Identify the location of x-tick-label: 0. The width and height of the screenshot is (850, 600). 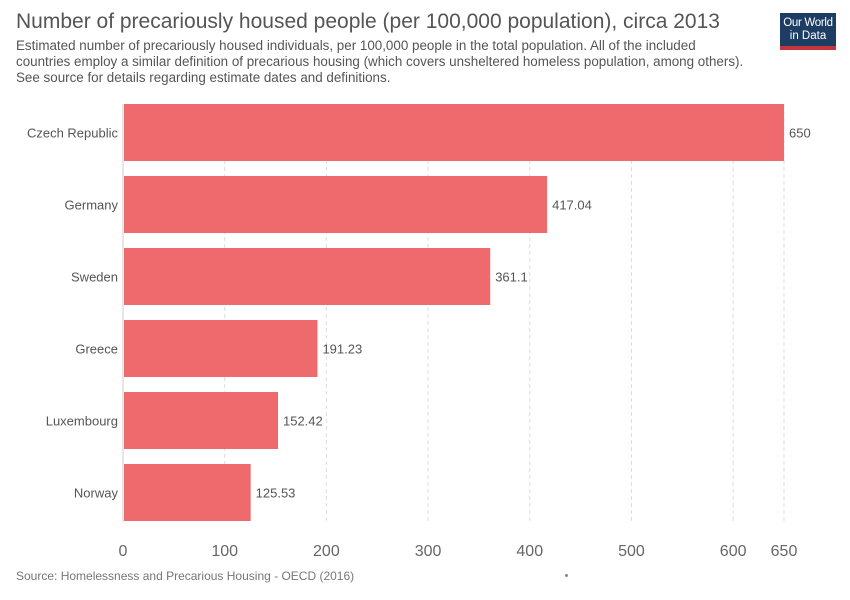
(123, 551).